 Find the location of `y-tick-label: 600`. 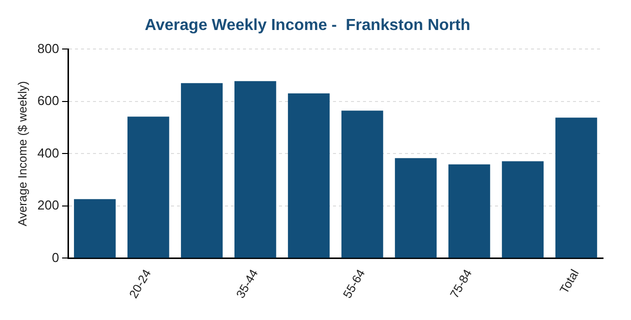

y-tick-label: 600 is located at coordinates (48, 100).